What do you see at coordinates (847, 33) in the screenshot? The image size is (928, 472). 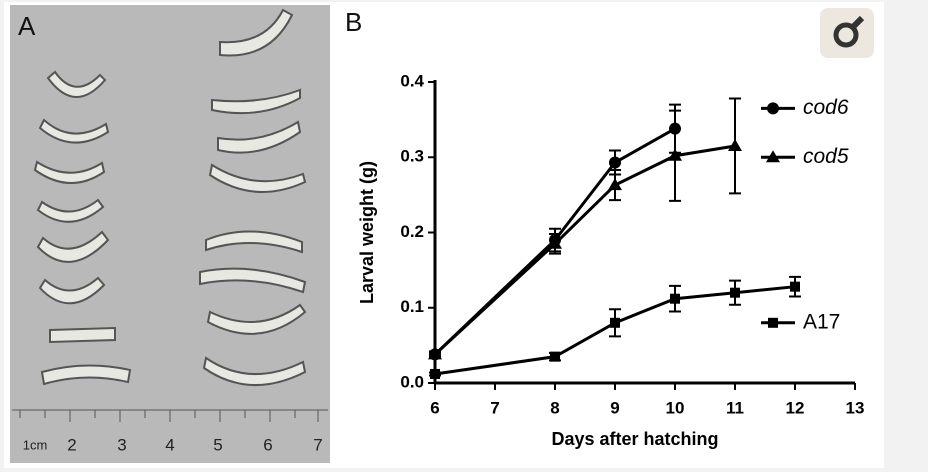 I see `magnifier-icon` at bounding box center [847, 33].